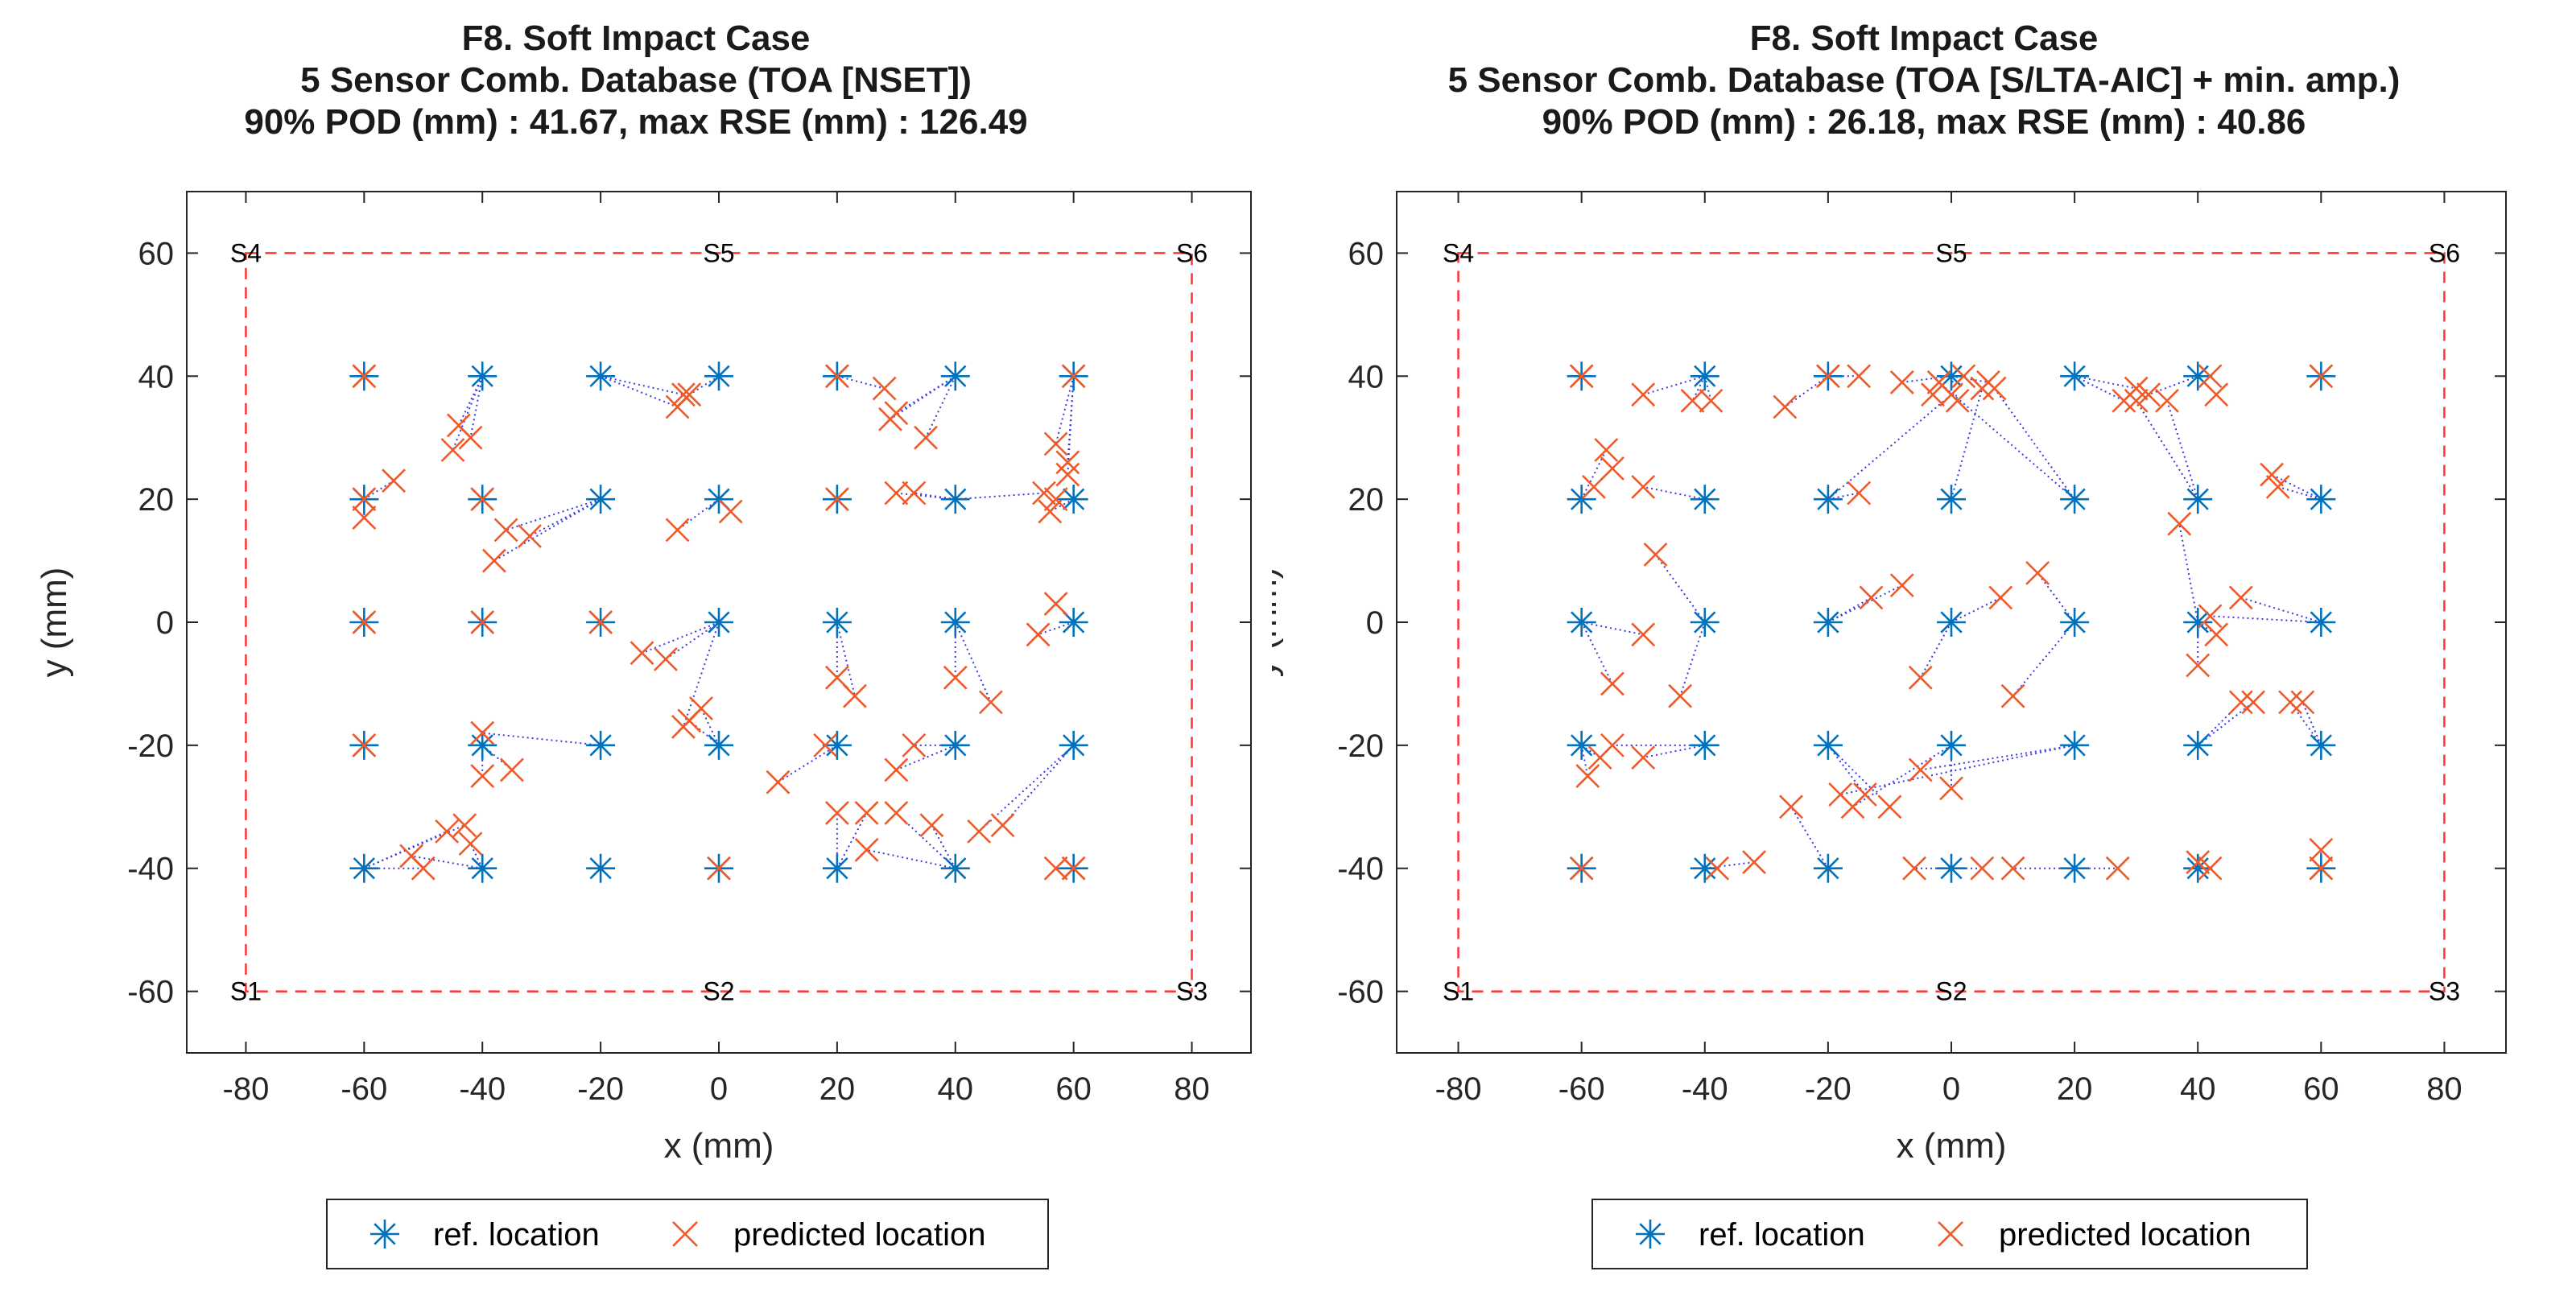 The image size is (2576, 1296). Describe the element at coordinates (1458, 992) in the screenshot. I see `sensor-label-s1: S1` at that location.